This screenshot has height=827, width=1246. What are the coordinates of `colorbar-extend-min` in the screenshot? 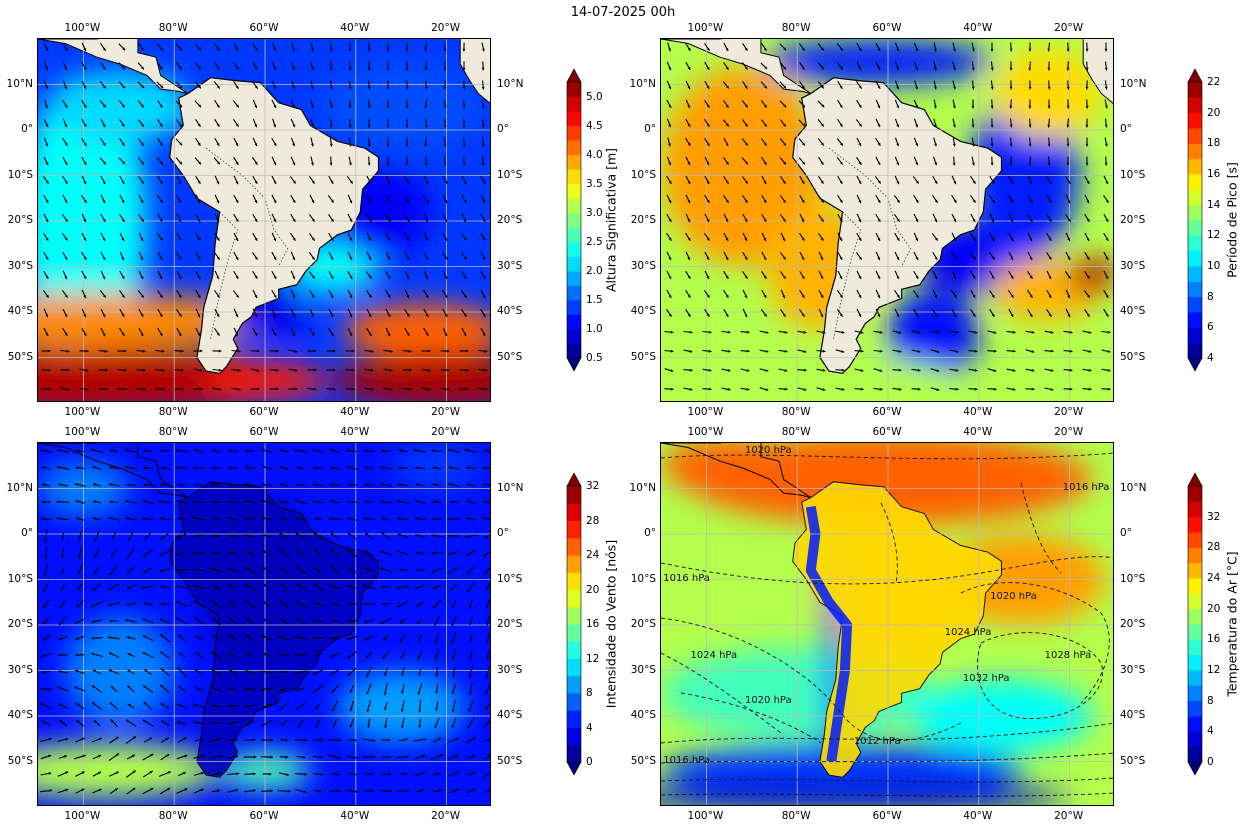 It's located at (1195, 364).